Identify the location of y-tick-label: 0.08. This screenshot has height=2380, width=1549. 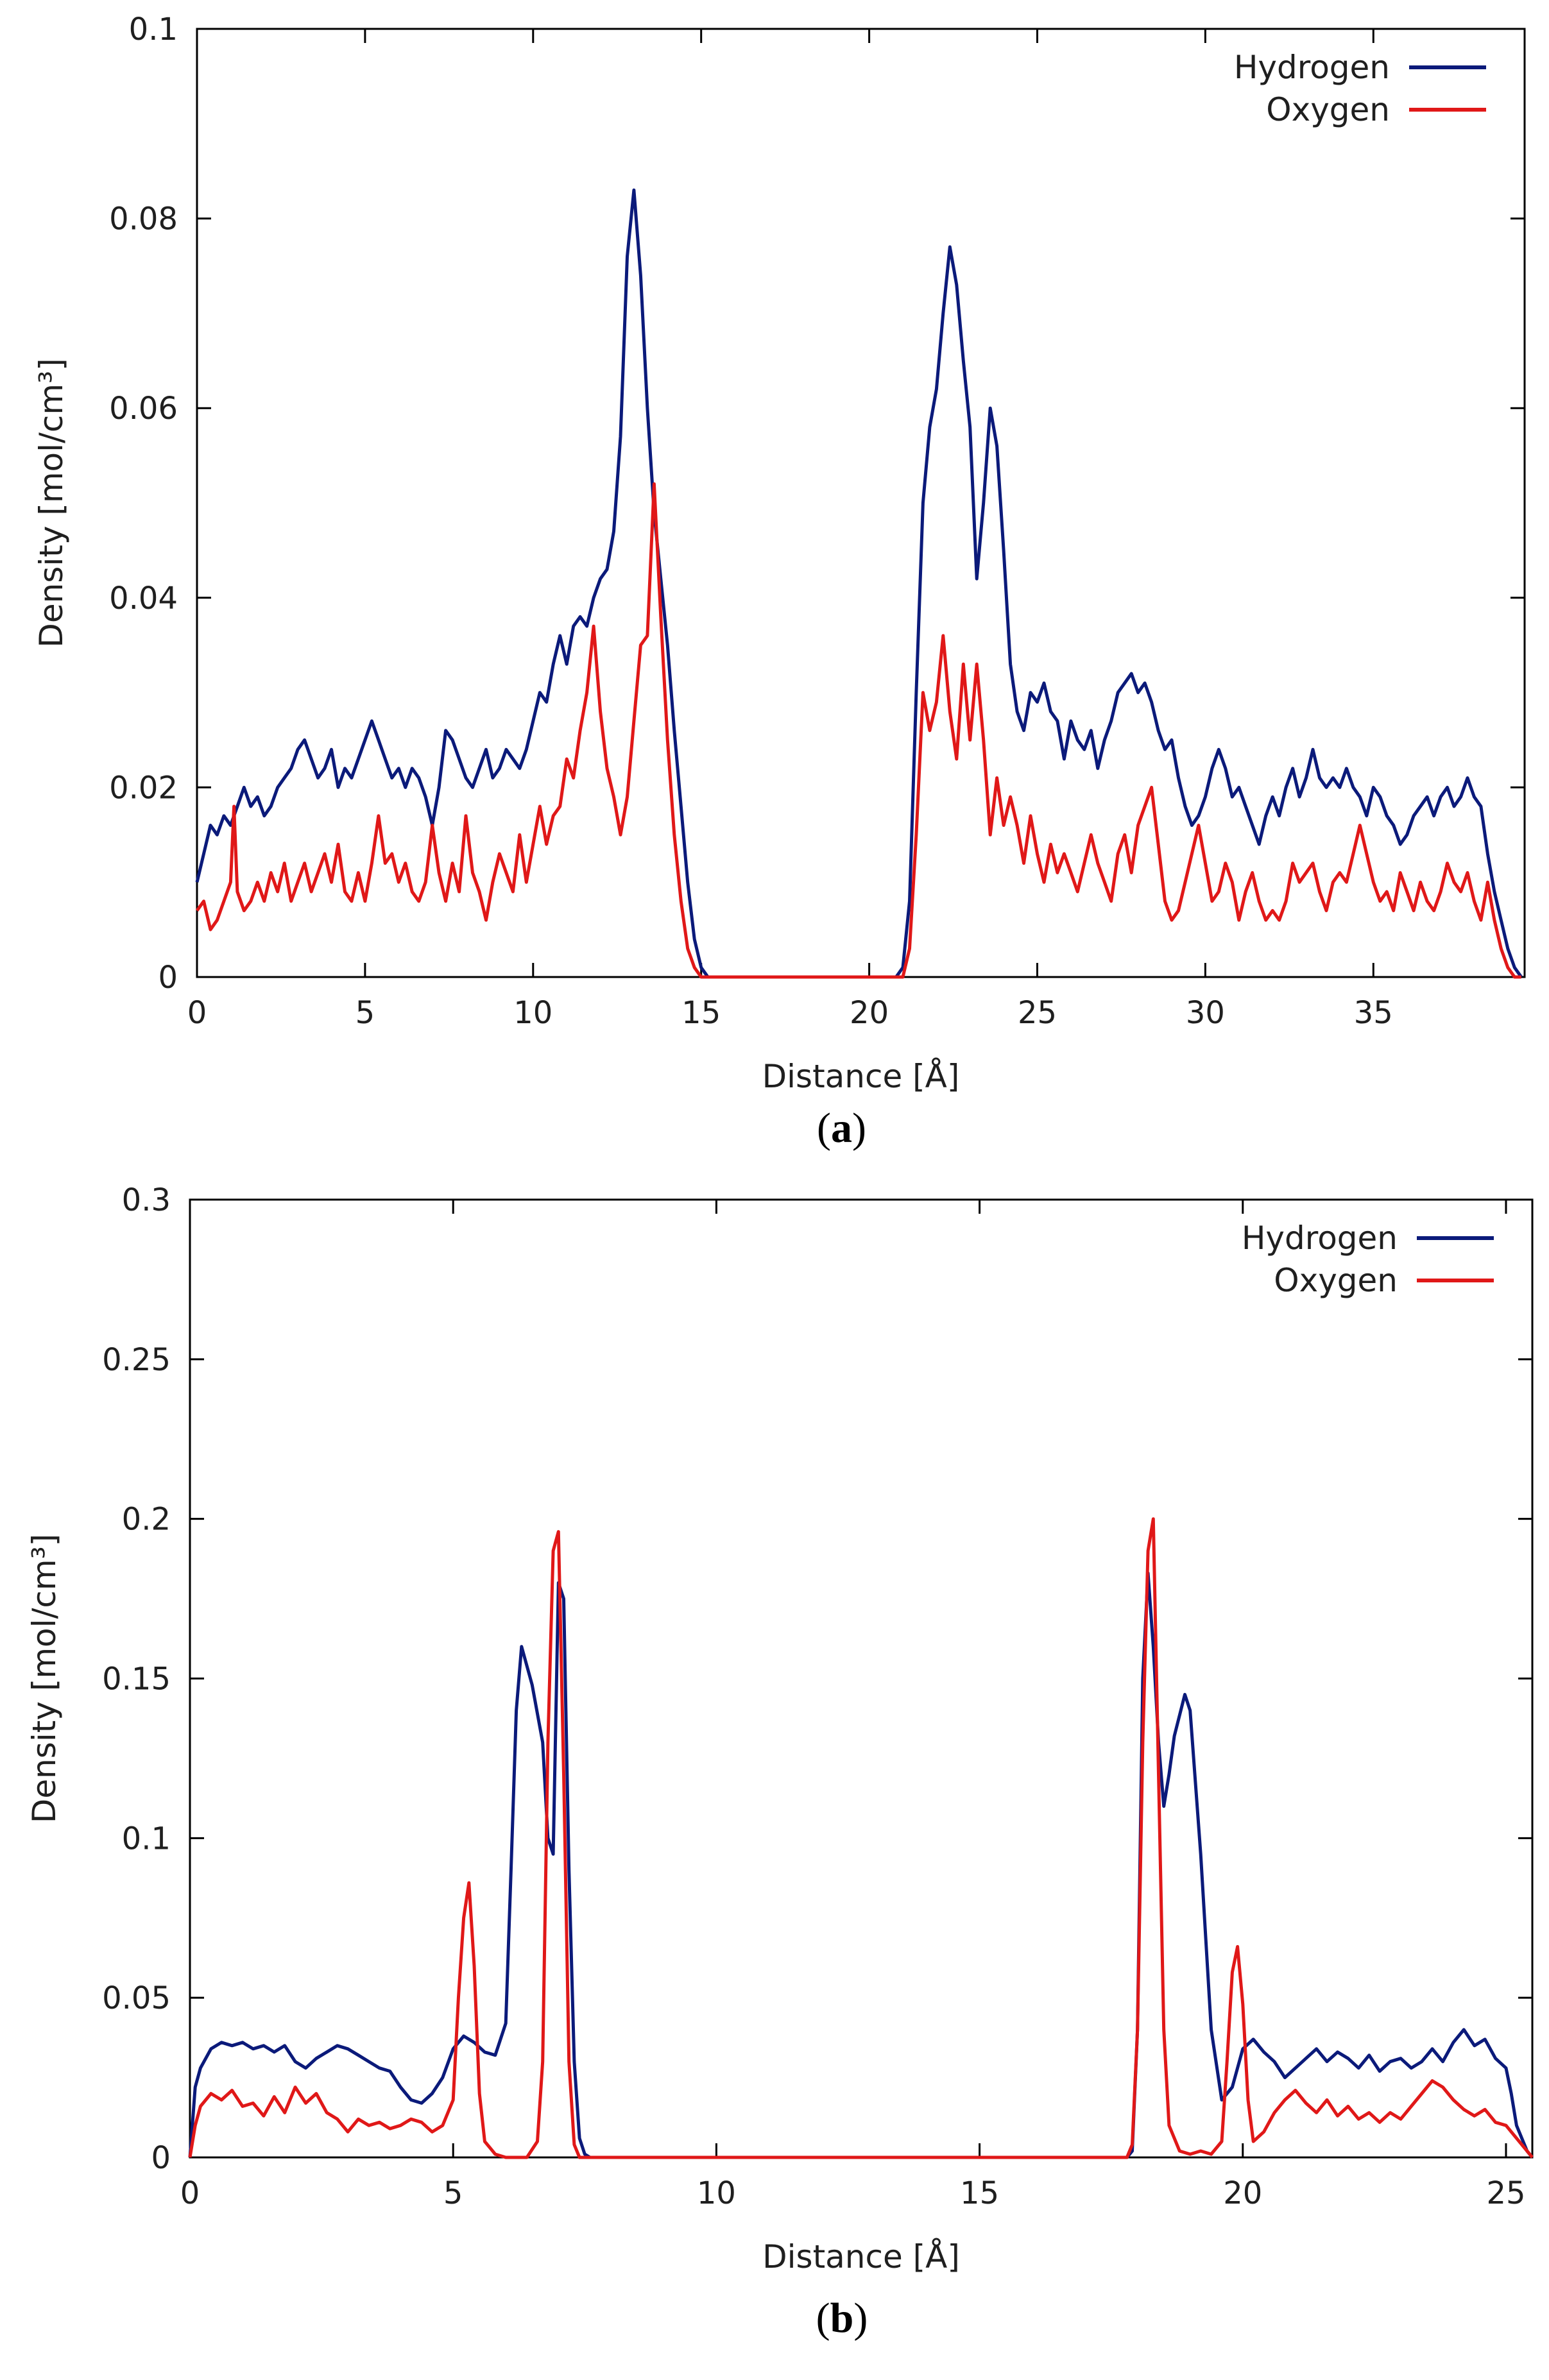
(143, 219).